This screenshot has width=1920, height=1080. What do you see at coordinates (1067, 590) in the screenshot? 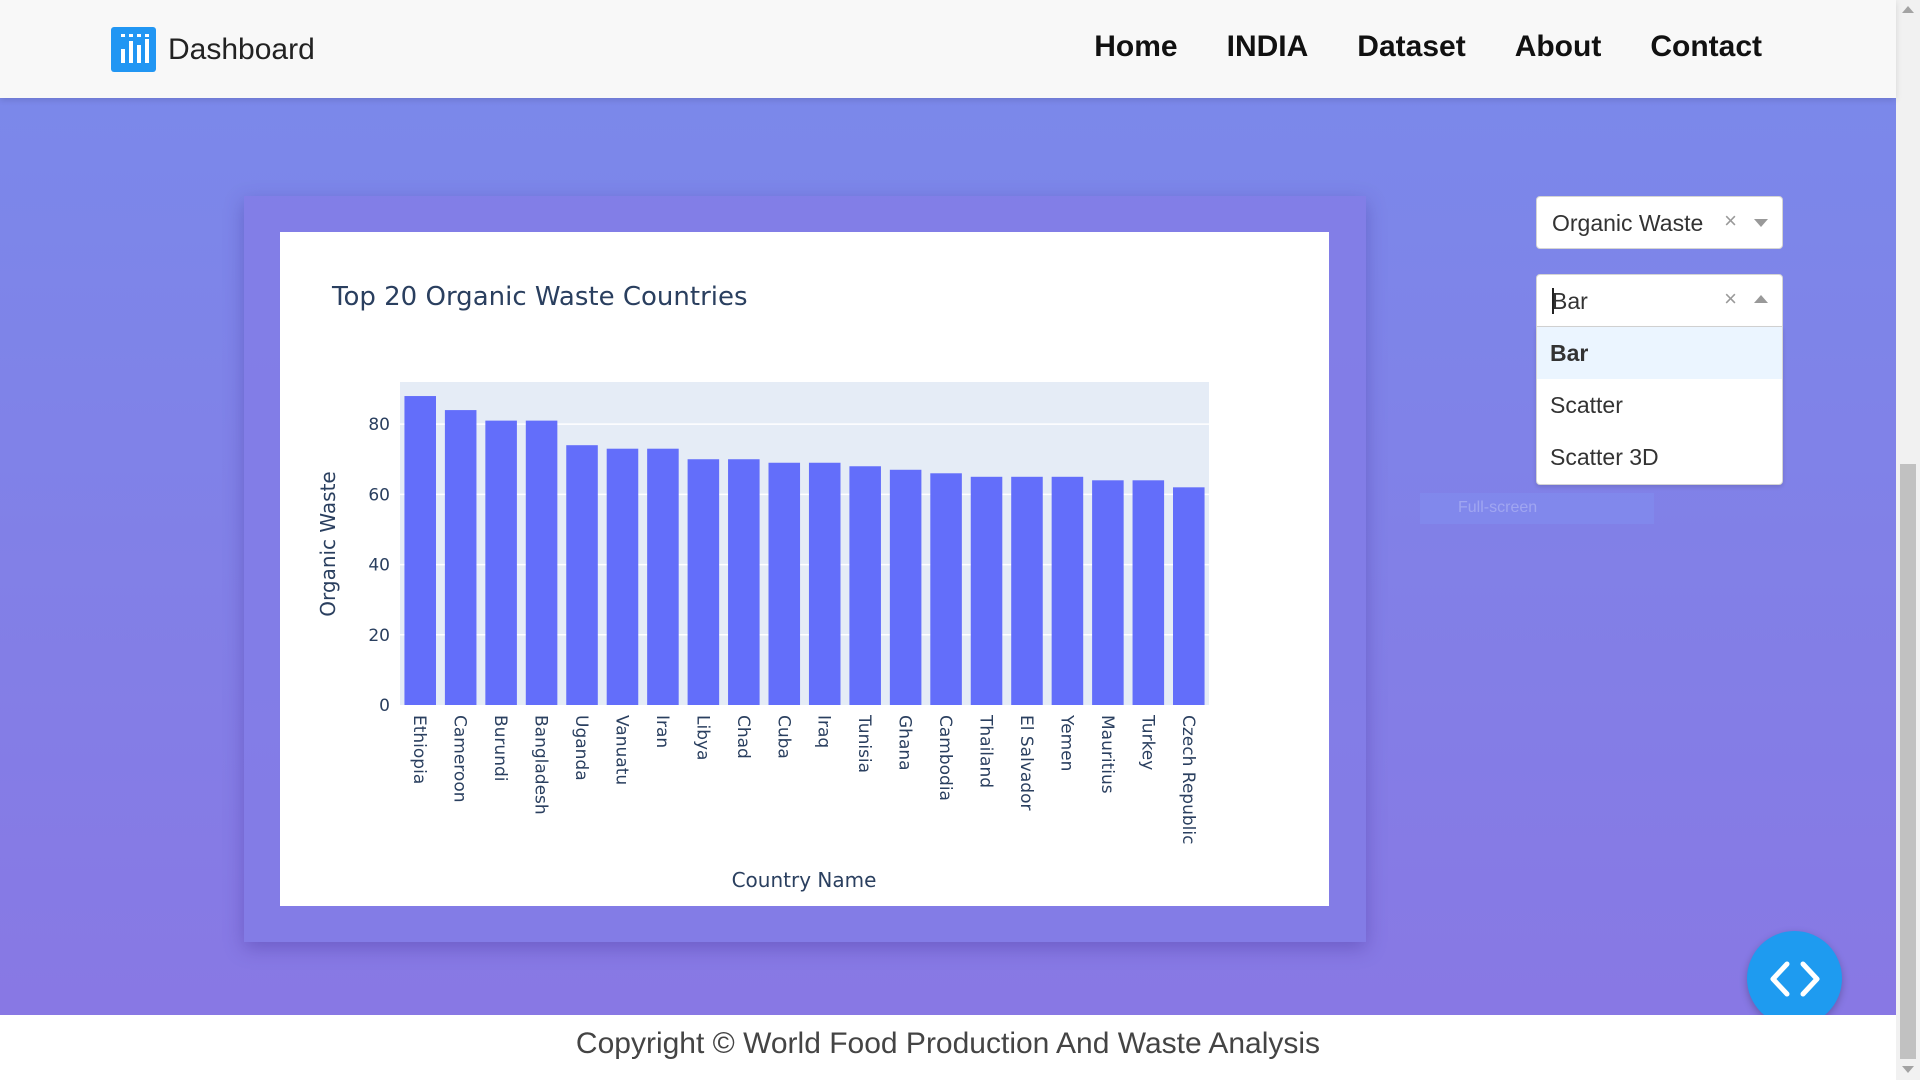
I see `bar-yemen` at bounding box center [1067, 590].